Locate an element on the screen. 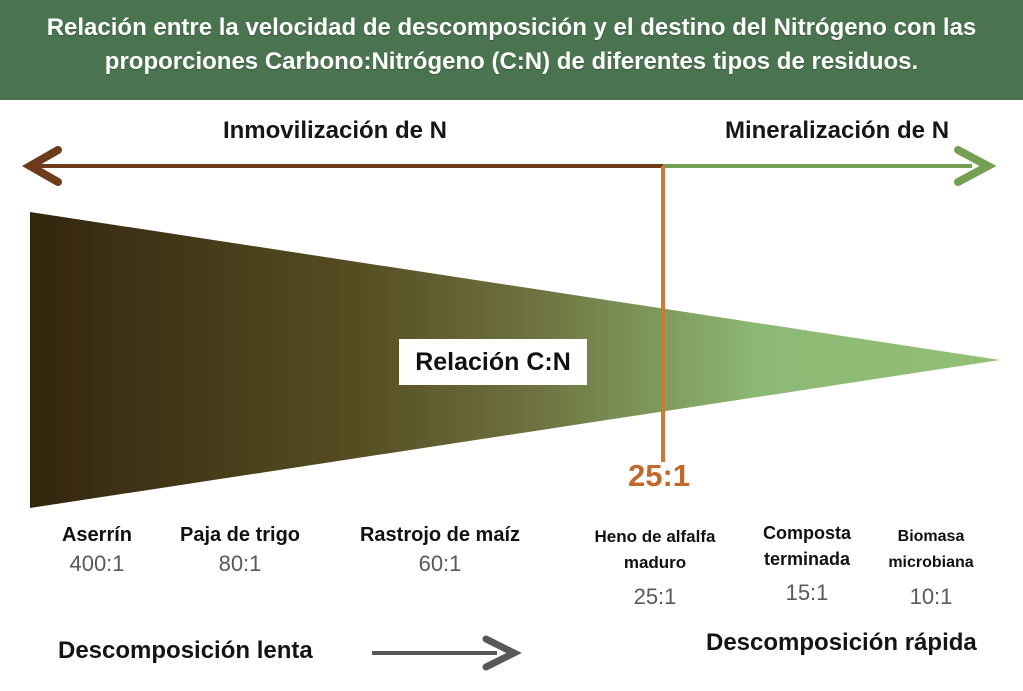 This screenshot has height=691, width=1023. material-name: Aserrín is located at coordinates (97, 535).